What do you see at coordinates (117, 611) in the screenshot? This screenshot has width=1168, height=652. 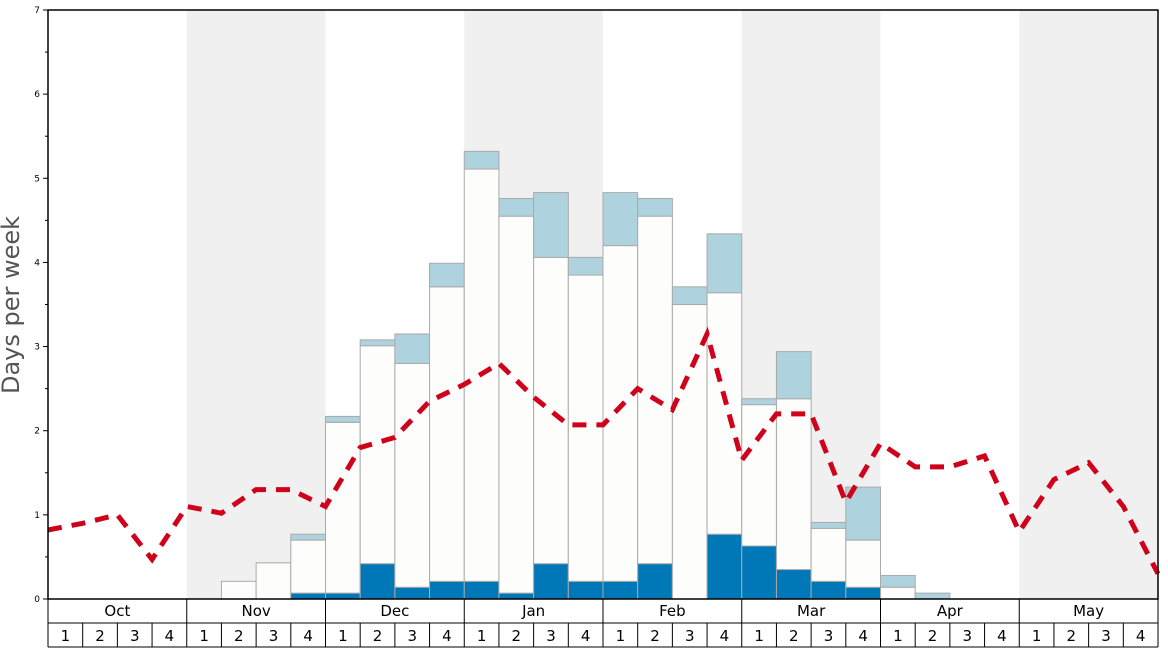 I see `month-label: Oct` at bounding box center [117, 611].